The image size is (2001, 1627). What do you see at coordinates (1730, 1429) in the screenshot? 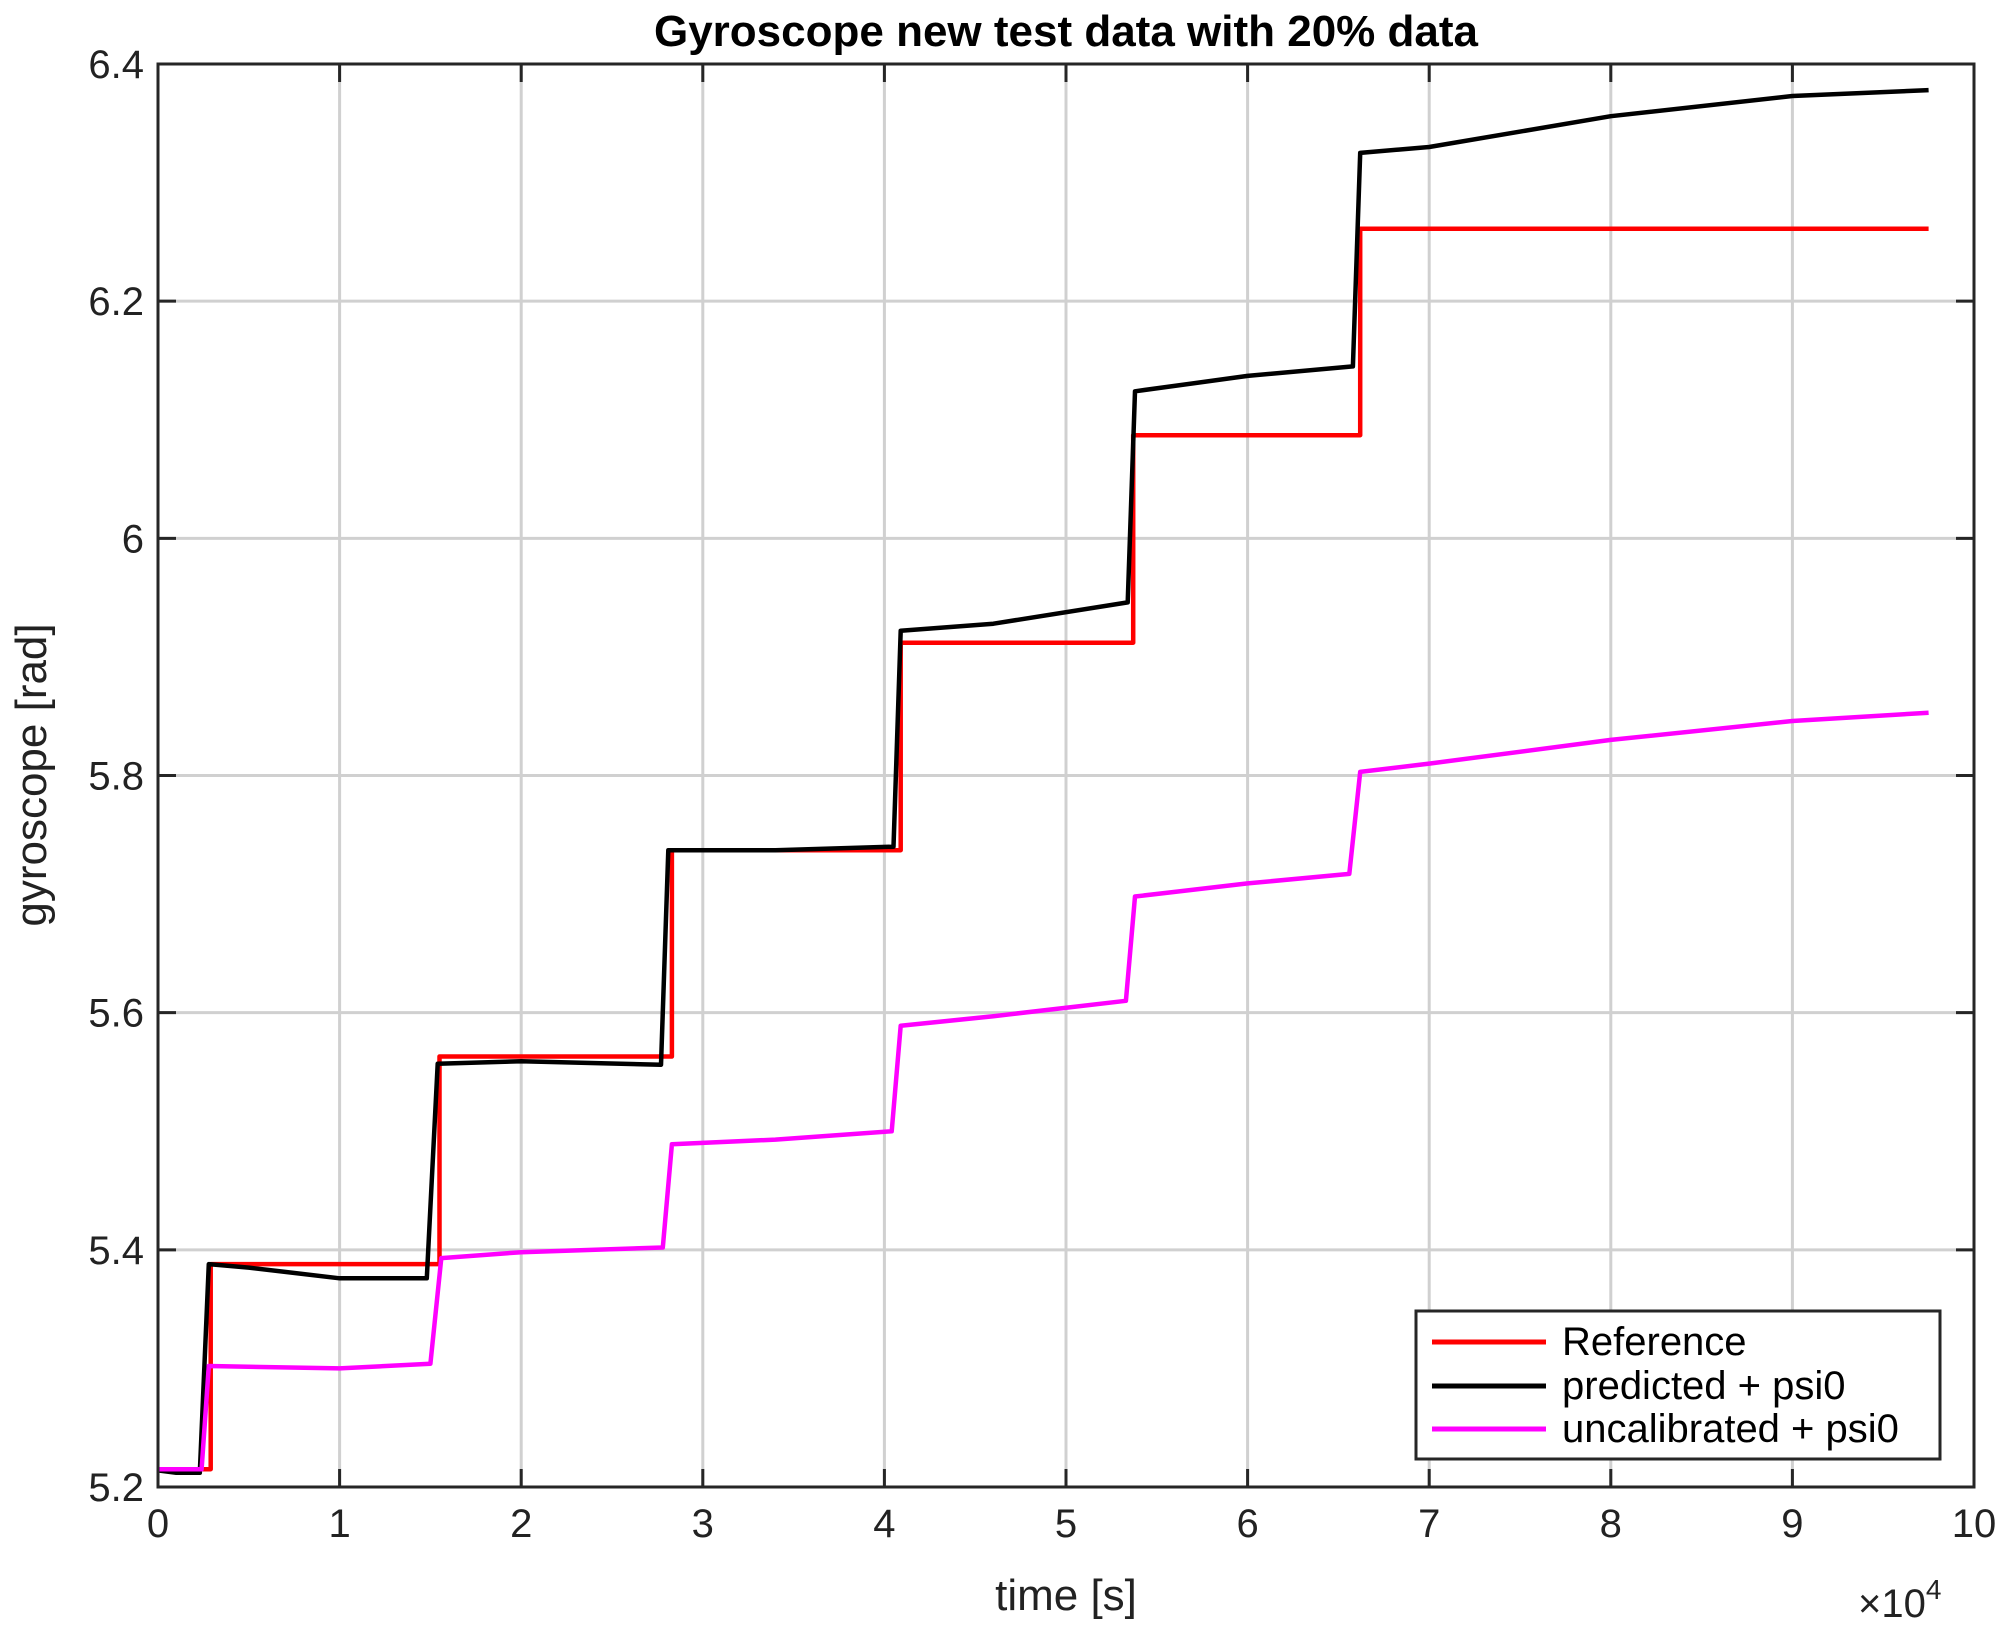
I see `legend-label-uncalibrated: uncalibrated + psi0` at bounding box center [1730, 1429].